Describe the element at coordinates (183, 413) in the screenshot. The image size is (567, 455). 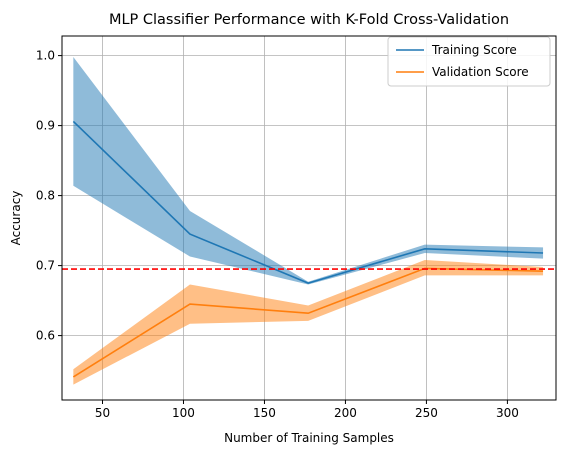
I see `x-tick-label: 100` at that location.